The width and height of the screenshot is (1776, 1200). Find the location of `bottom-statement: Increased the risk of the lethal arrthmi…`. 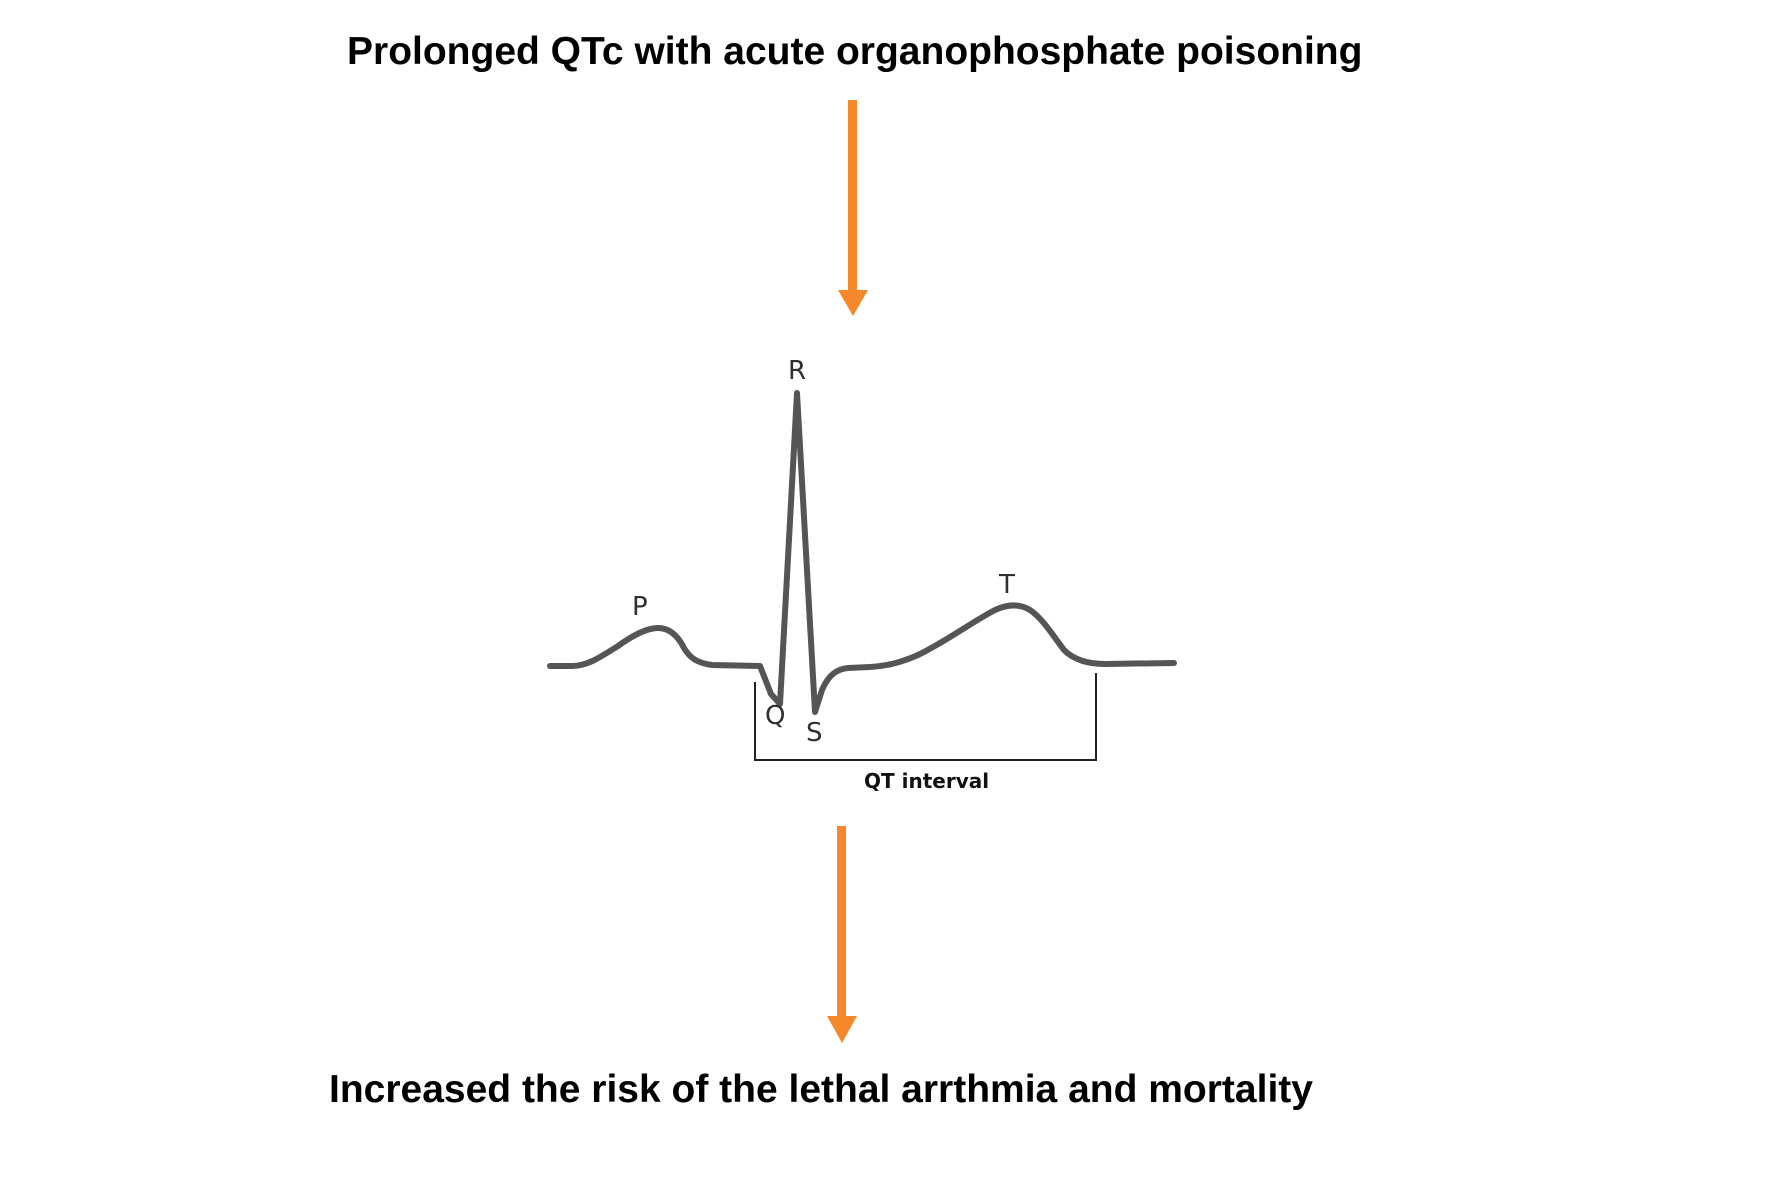

bottom-statement: Increased the risk of the lethal arrthmi… is located at coordinates (821, 1089).